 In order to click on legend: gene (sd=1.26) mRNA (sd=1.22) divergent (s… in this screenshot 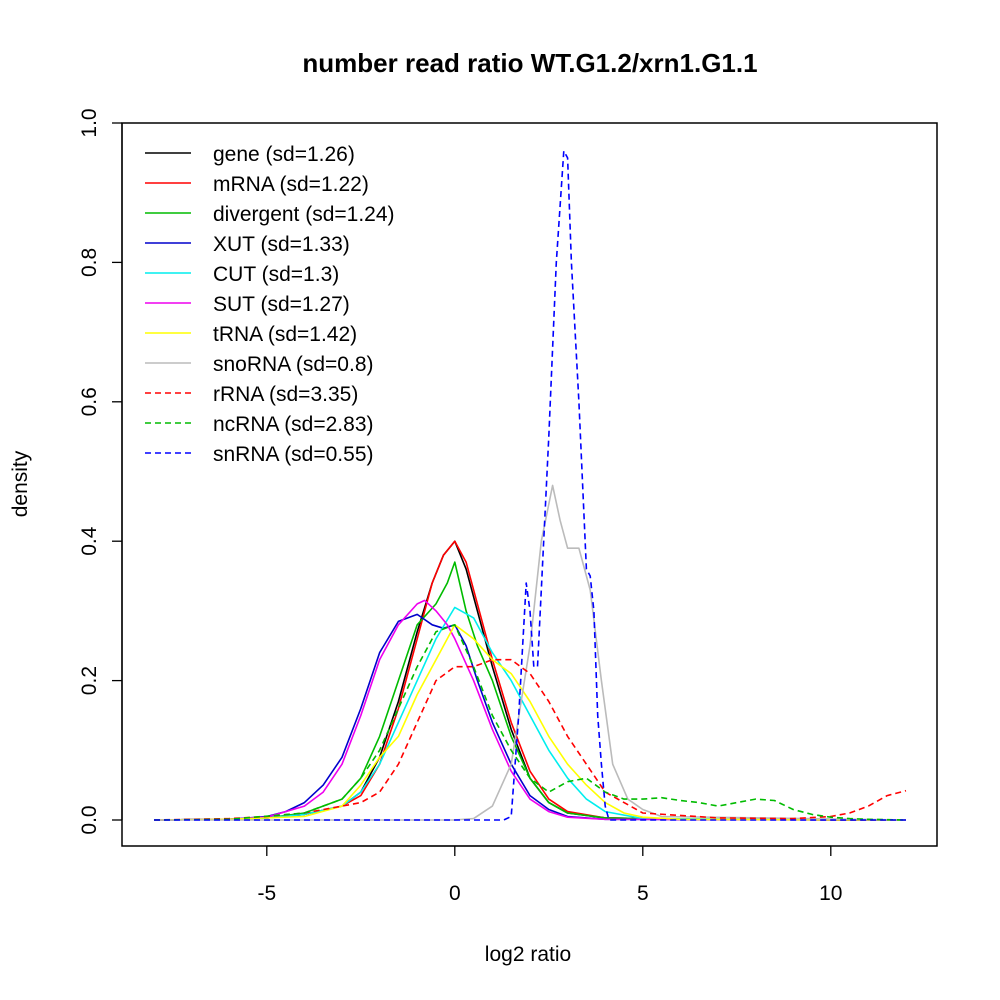, I will do `click(270, 304)`.